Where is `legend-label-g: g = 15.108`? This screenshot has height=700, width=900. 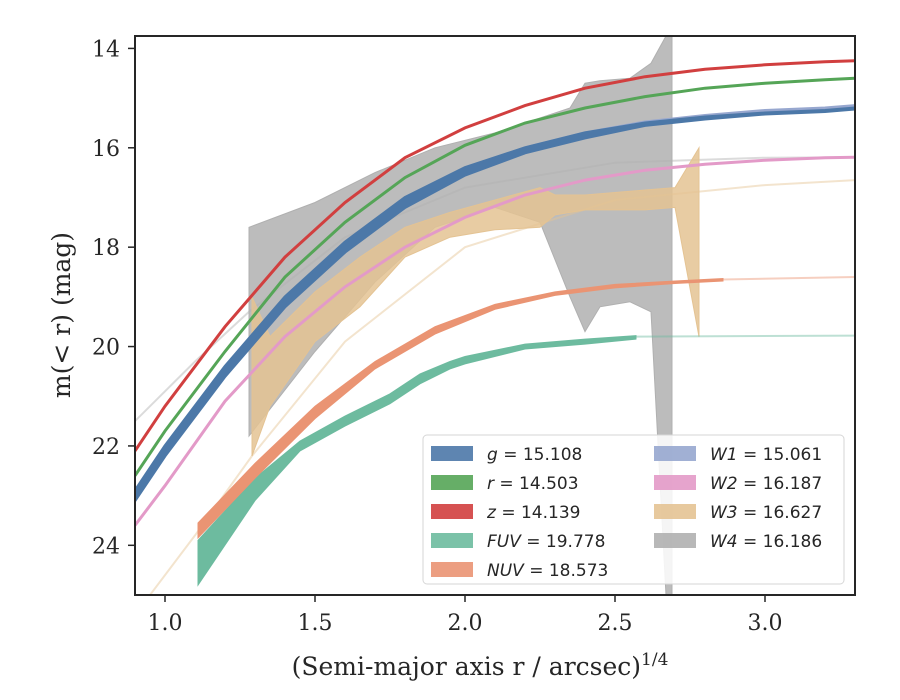 legend-label-g: g = 15.108 is located at coordinates (534, 455).